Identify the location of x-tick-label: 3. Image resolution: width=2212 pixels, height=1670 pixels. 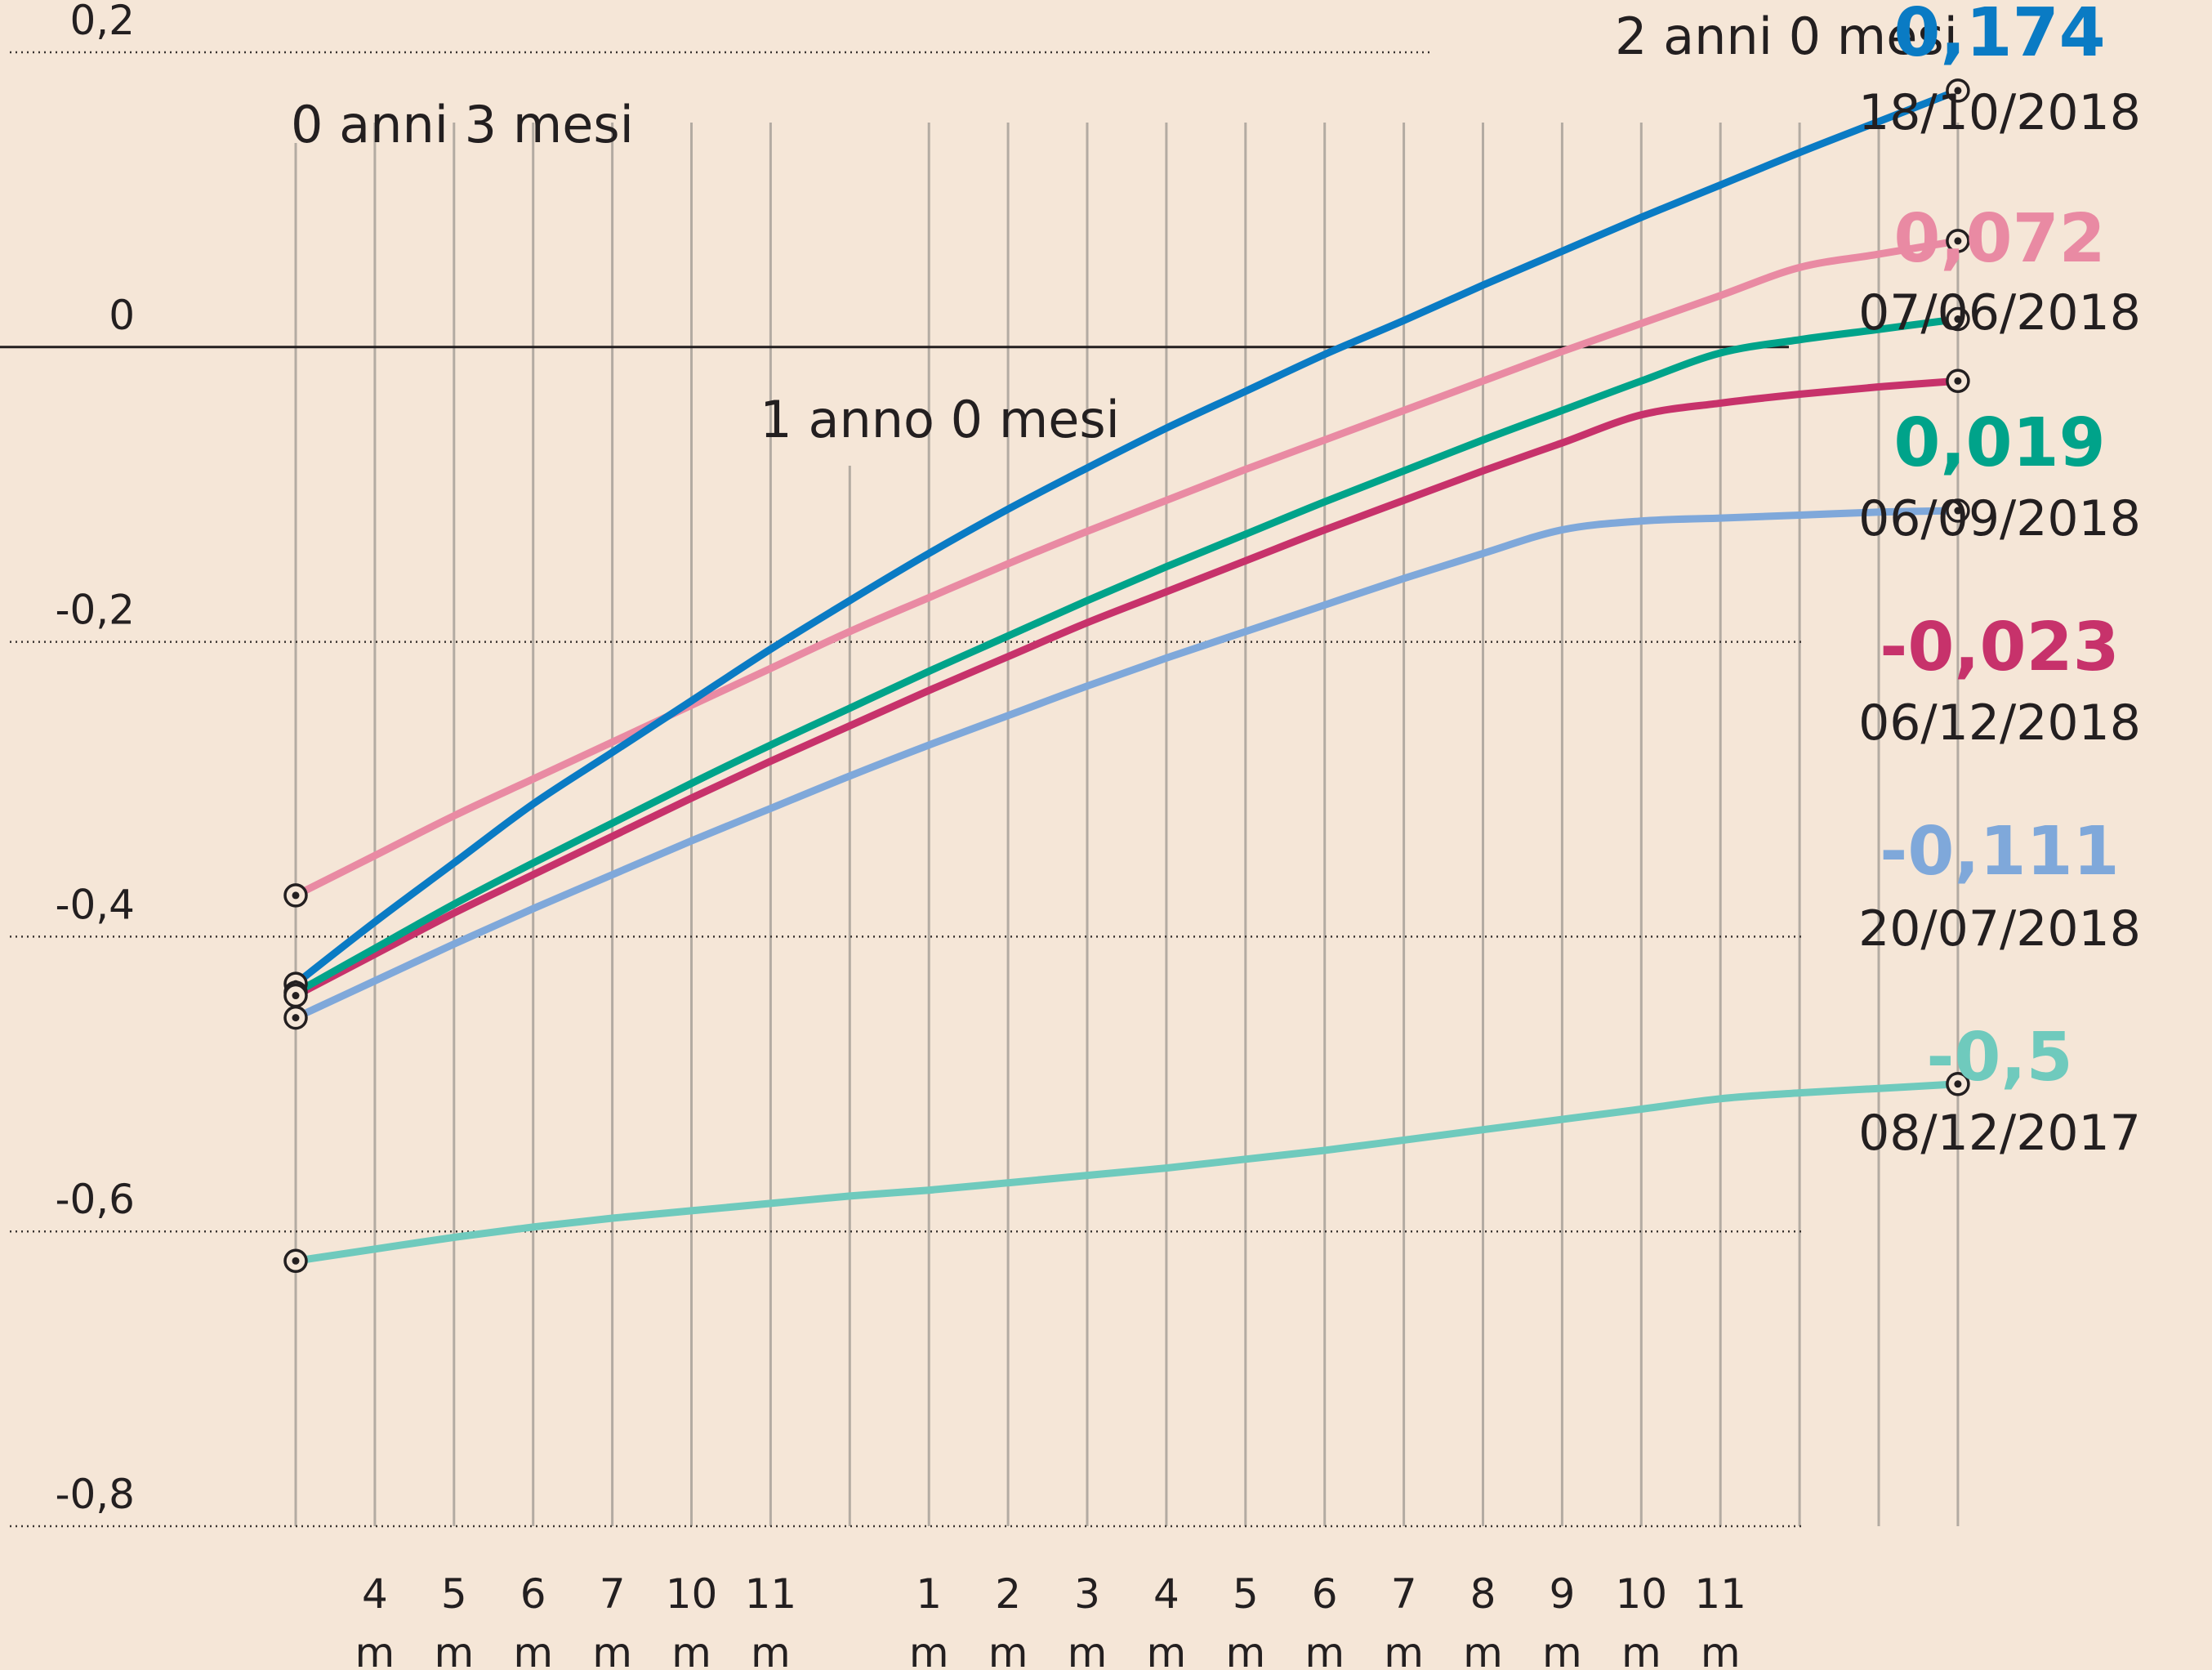
(1087, 1594).